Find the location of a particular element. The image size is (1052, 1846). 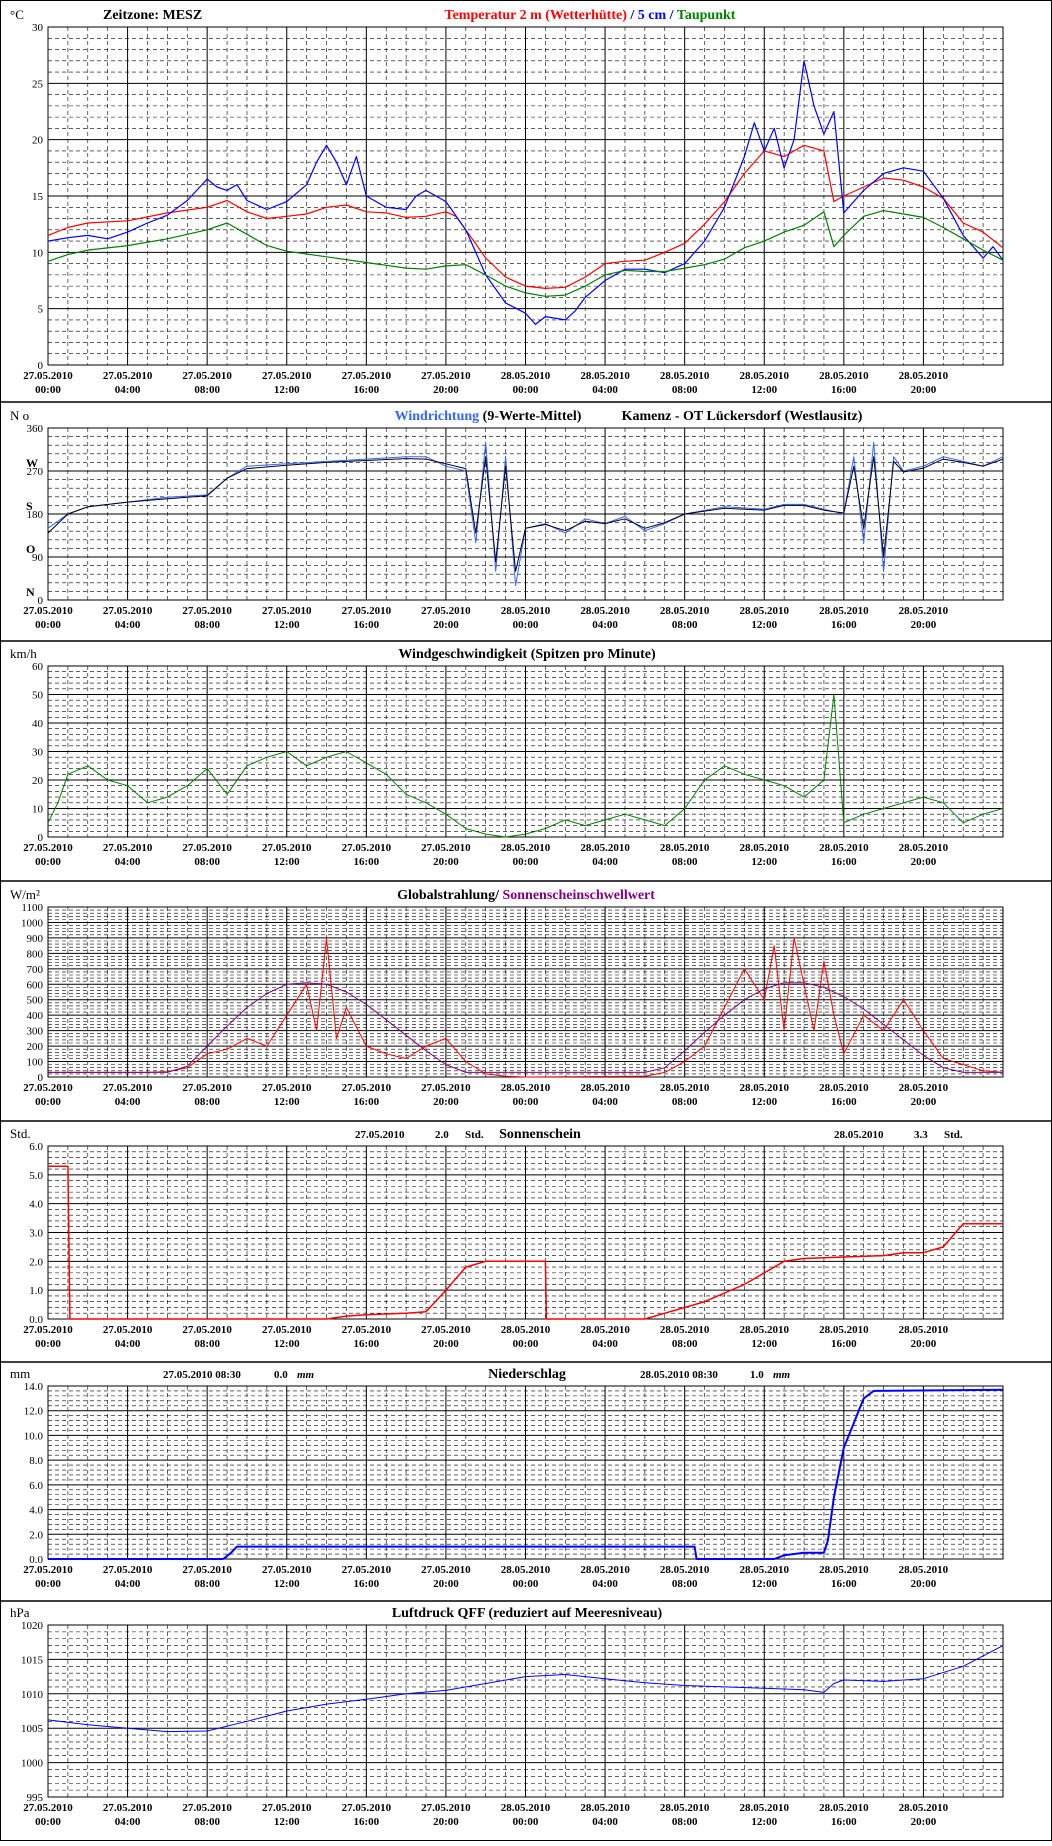

series-line-windgeschwindigkeit is located at coordinates (525, 766).